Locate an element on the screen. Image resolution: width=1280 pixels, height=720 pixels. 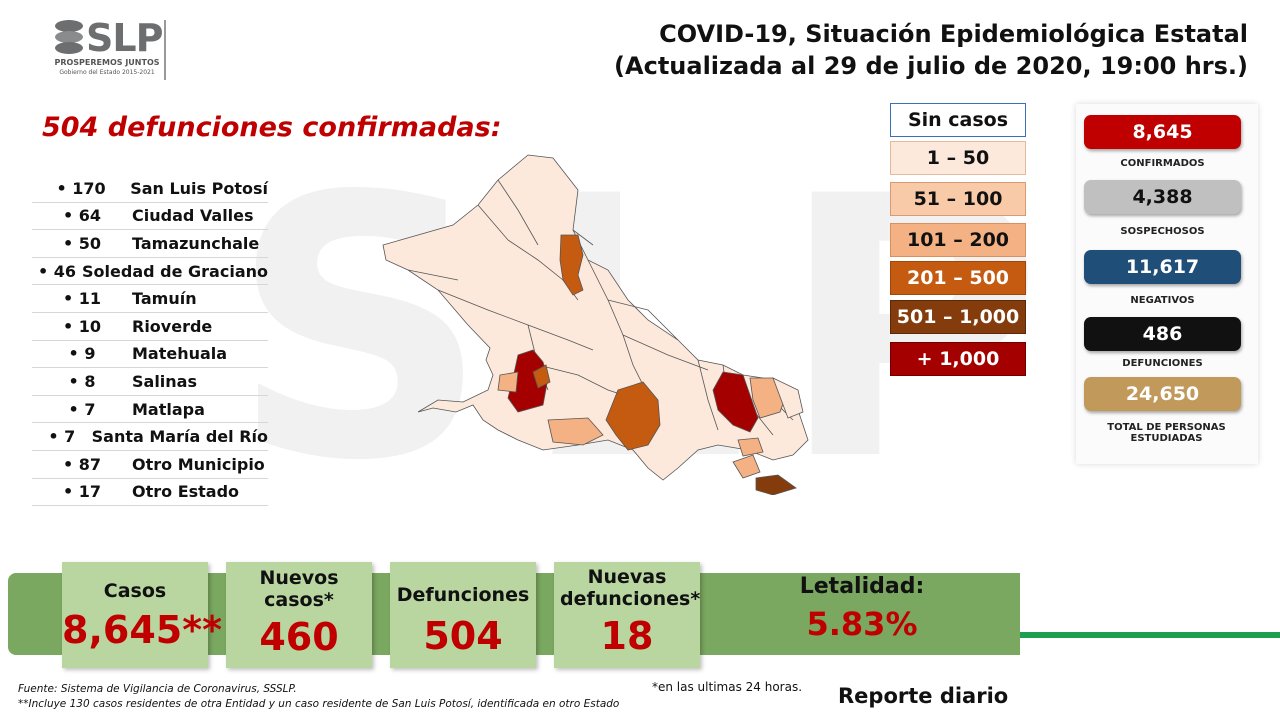
municipality-name: Otro Municipio is located at coordinates (198, 464).